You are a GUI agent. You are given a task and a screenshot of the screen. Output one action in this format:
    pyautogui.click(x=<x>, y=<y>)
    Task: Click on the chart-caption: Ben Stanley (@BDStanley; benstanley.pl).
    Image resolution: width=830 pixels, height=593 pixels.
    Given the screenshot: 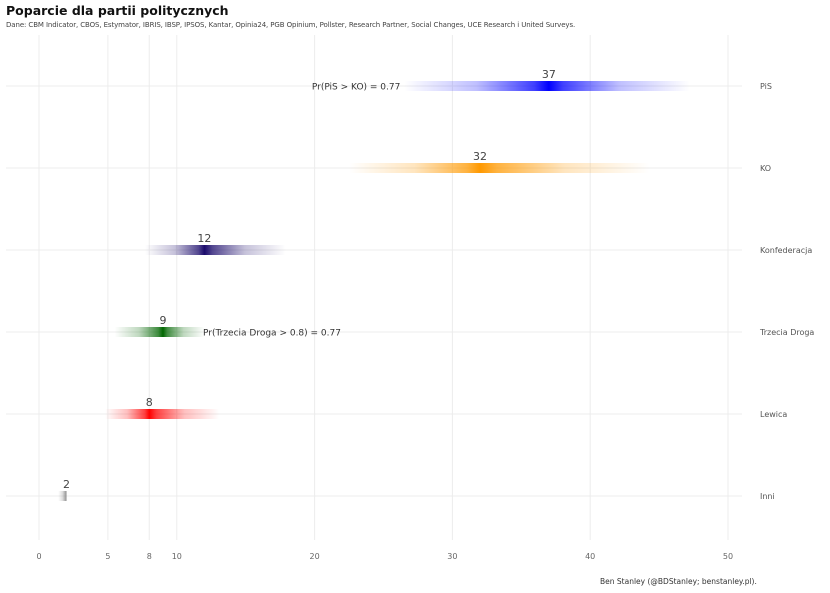 What is the action you would take?
    pyautogui.click(x=678, y=581)
    